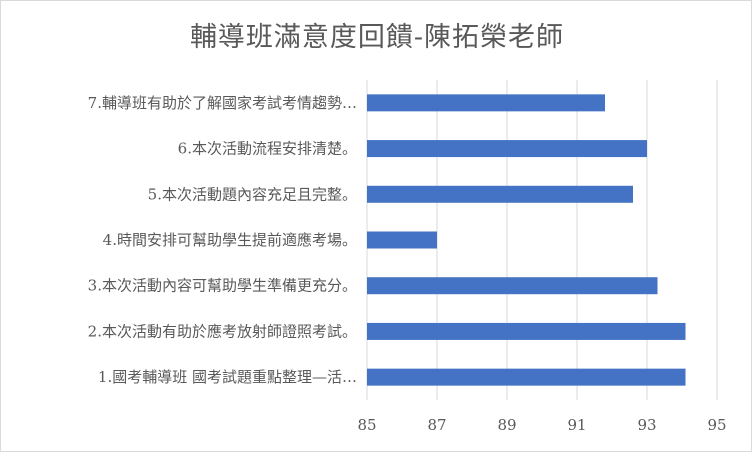 The height and width of the screenshot is (452, 752). I want to click on x-tick-label: 89, so click(506, 425).